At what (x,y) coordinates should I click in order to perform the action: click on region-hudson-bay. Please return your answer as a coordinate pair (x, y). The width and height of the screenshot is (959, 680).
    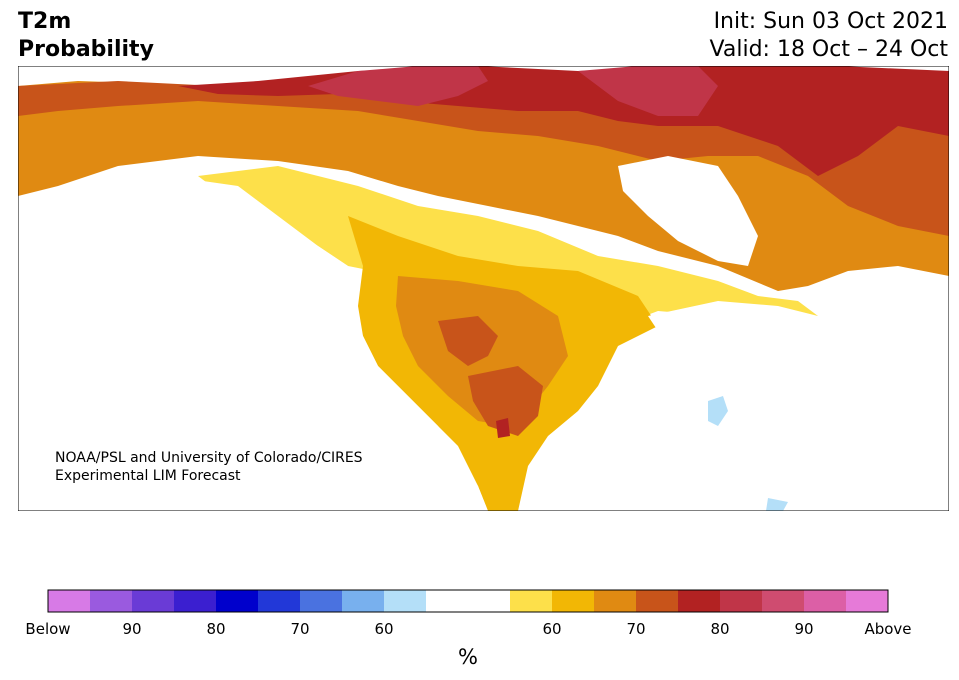
    Looking at the image, I should click on (688, 211).